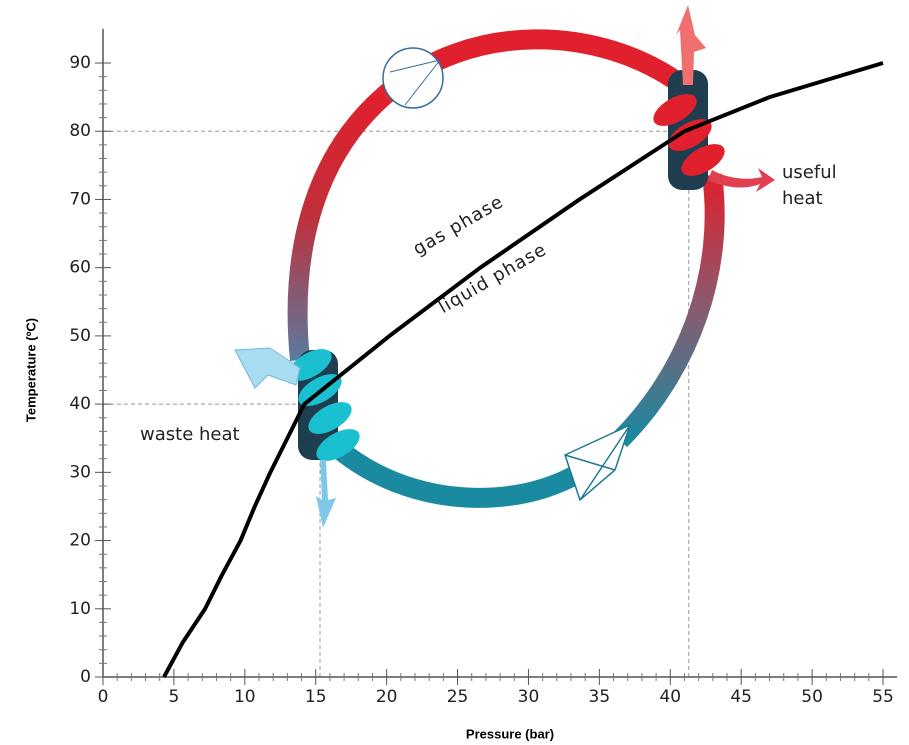 The image size is (909, 745). What do you see at coordinates (600, 697) in the screenshot?
I see `x-tick-label: 35` at bounding box center [600, 697].